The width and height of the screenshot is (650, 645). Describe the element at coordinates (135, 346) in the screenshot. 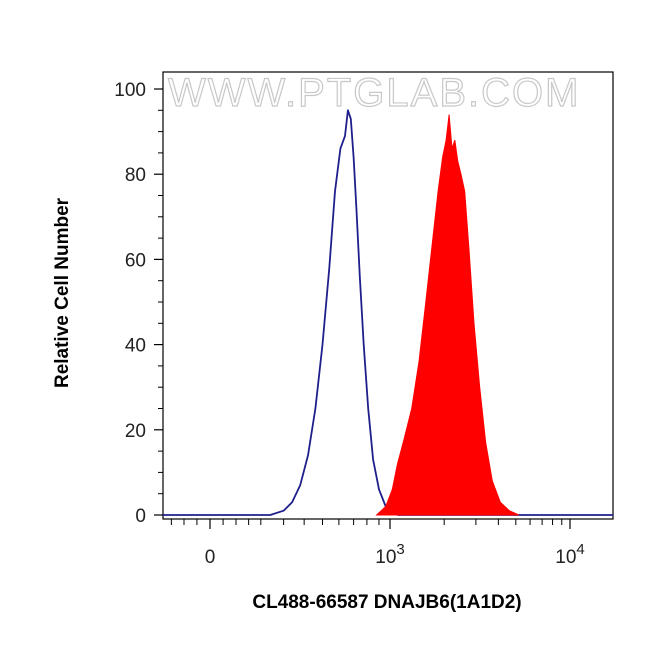

I see `y-tick-label: 40` at that location.